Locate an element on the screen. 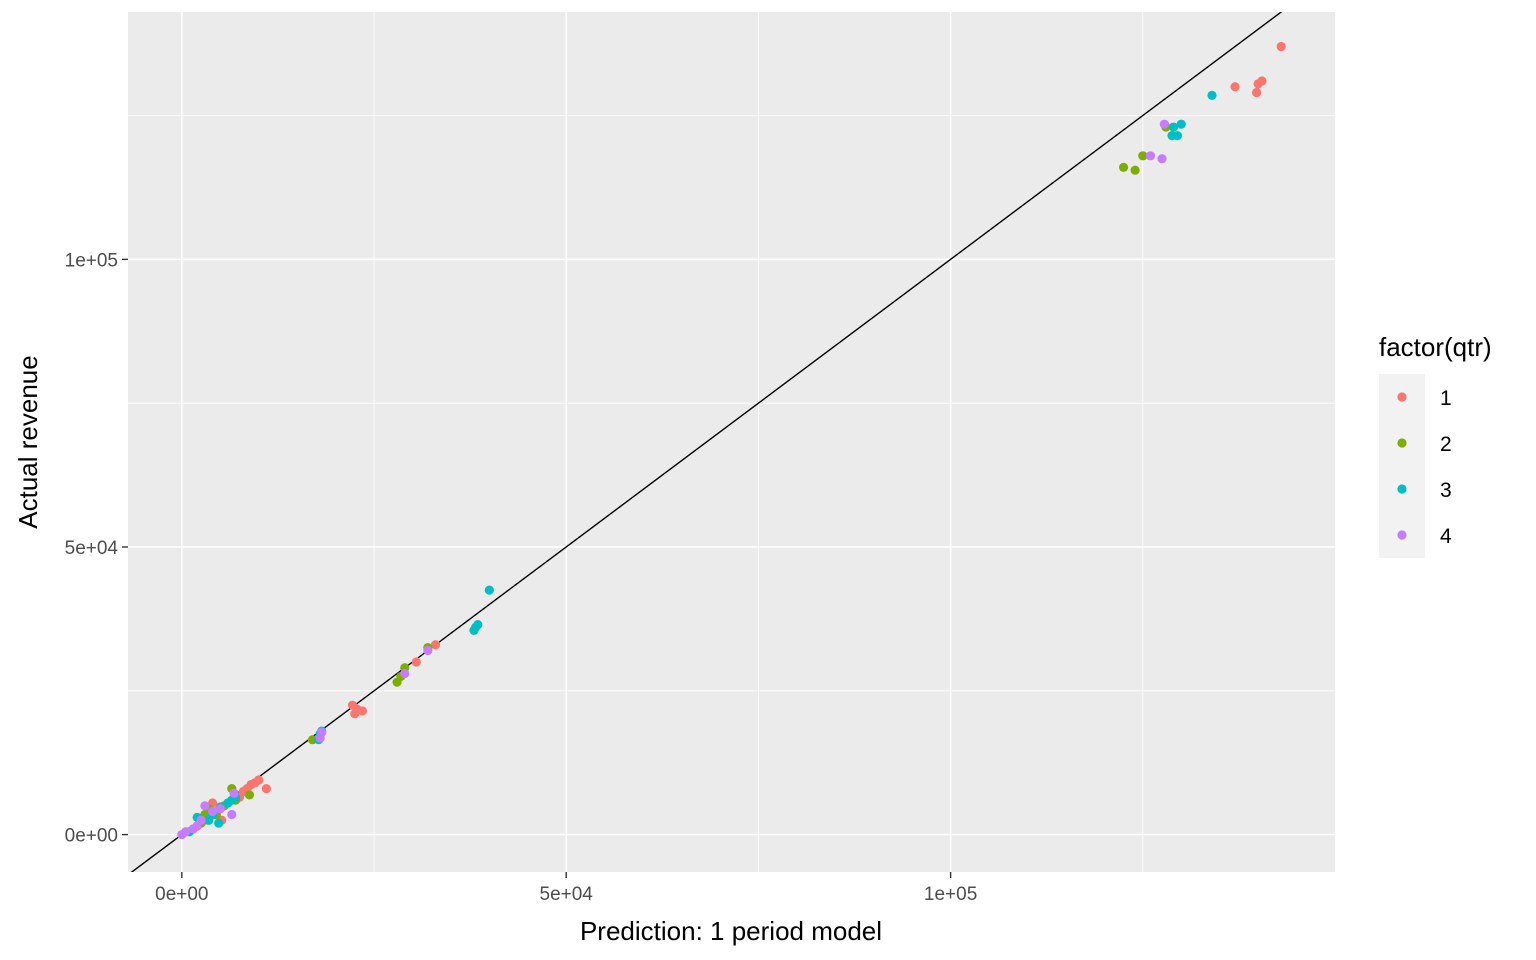 This screenshot has height=960, width=1536. legend-item-2: 2 is located at coordinates (1424, 444).